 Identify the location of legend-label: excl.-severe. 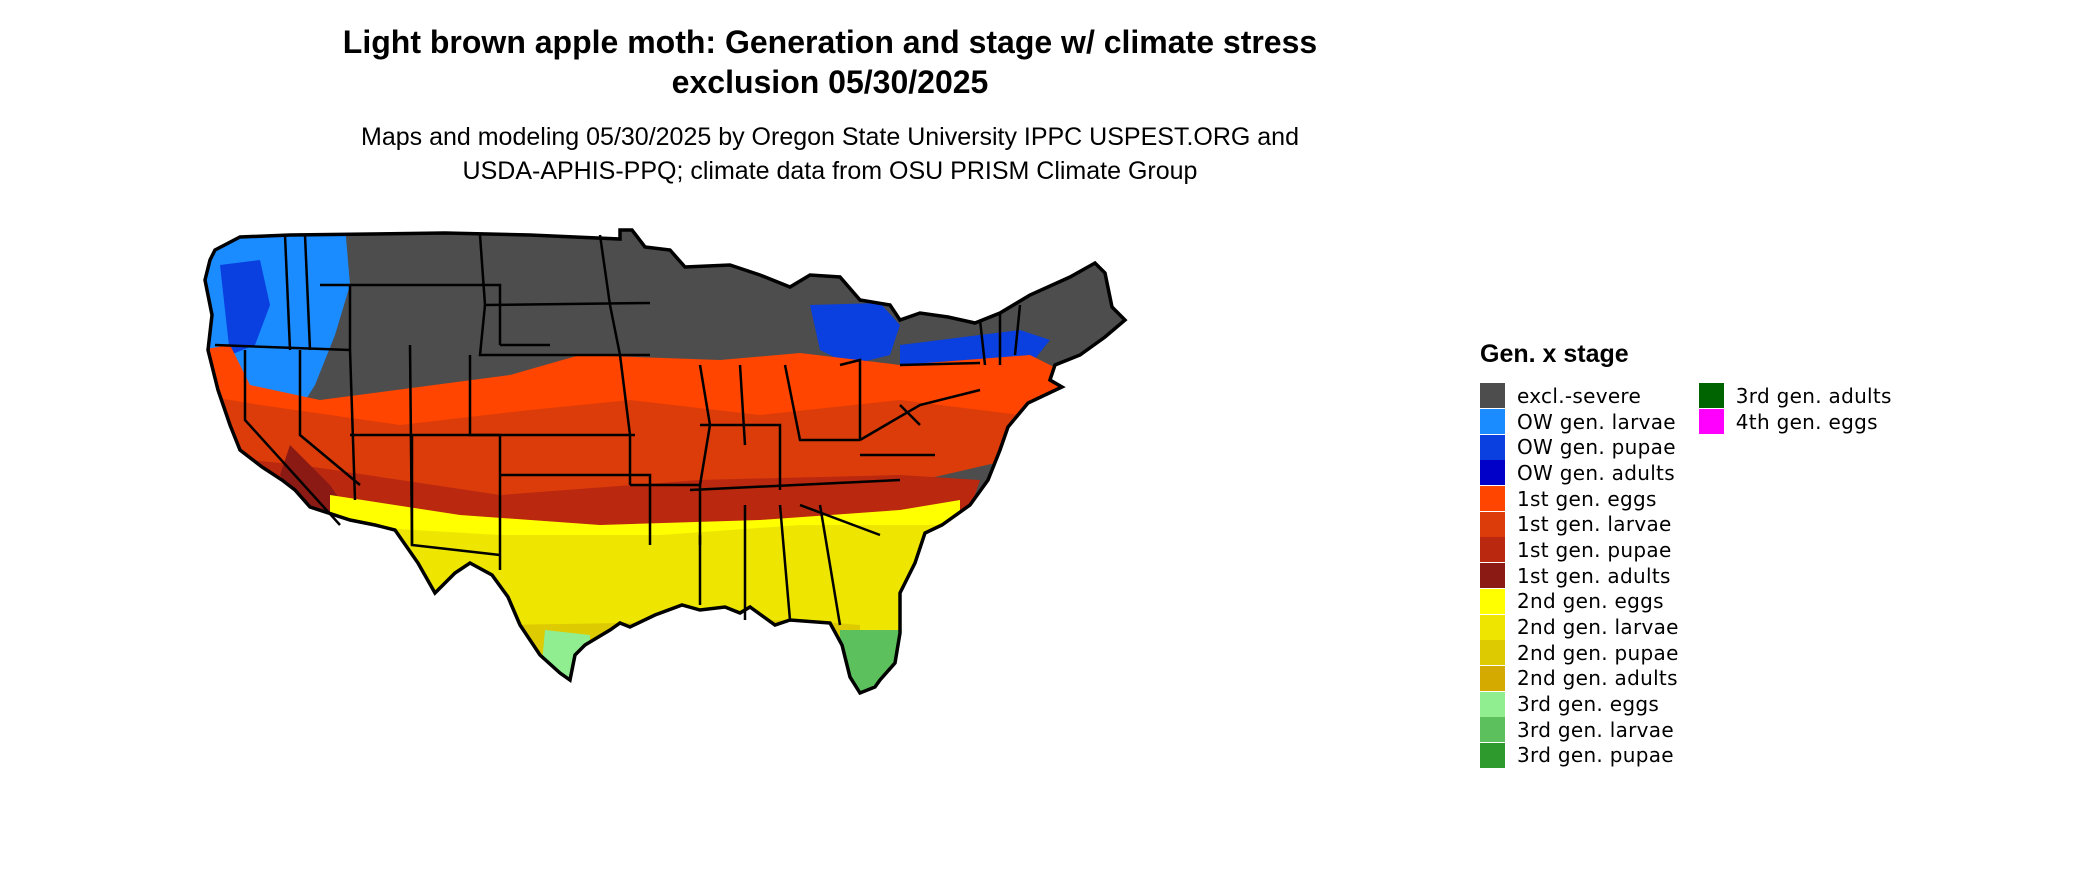
(1579, 395).